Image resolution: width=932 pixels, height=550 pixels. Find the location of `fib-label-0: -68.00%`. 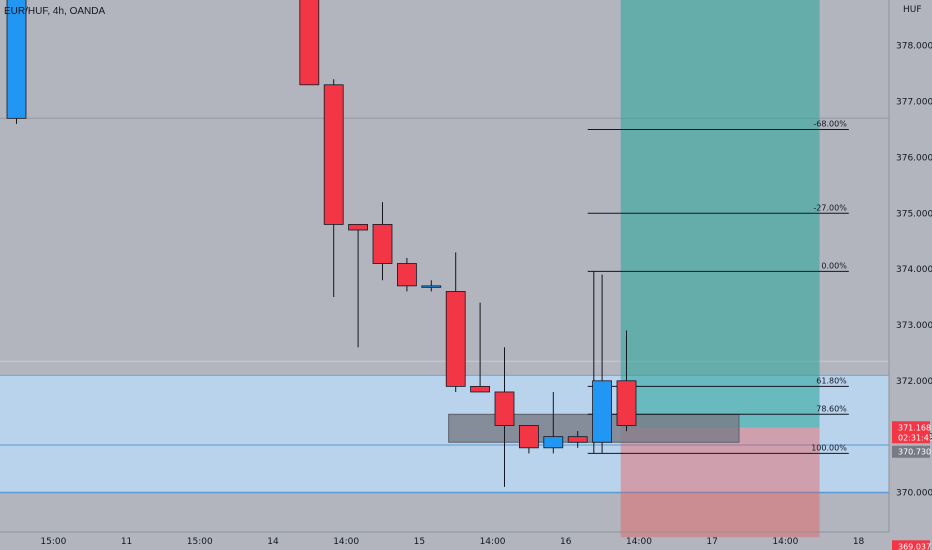

fib-label-0: -68.00% is located at coordinates (830, 123).